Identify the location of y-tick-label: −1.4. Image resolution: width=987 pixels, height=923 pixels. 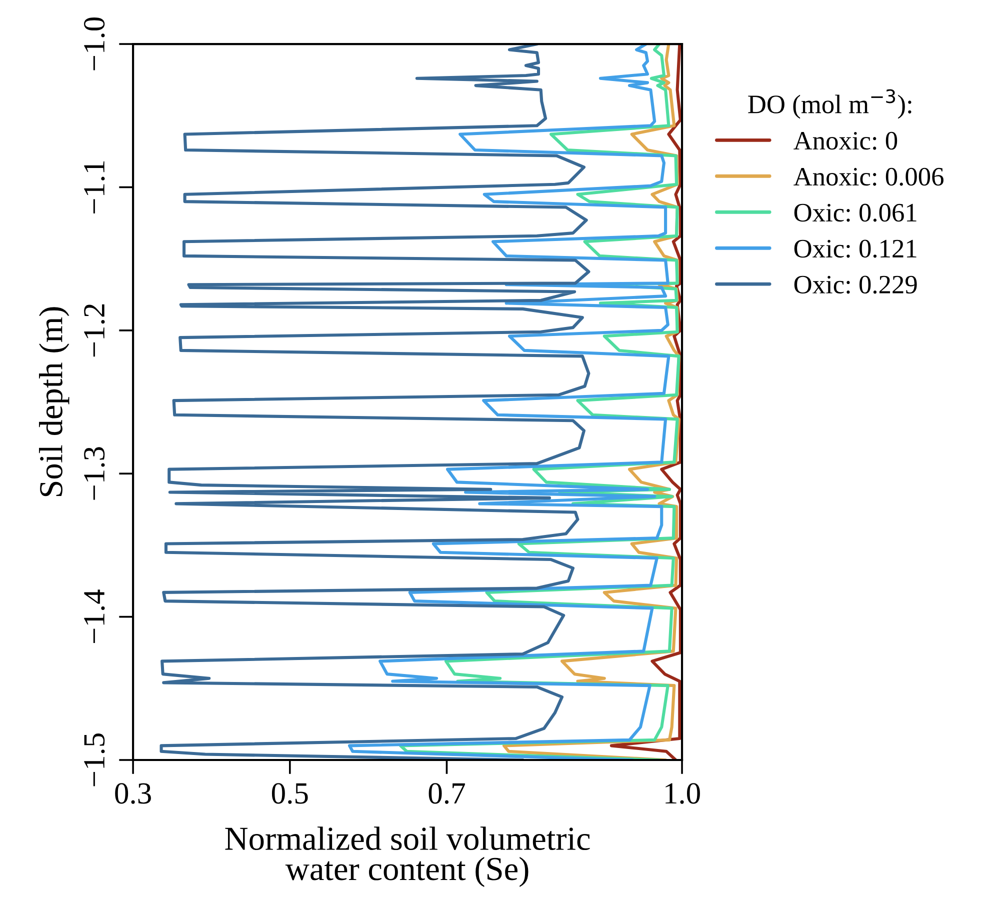
(94, 616).